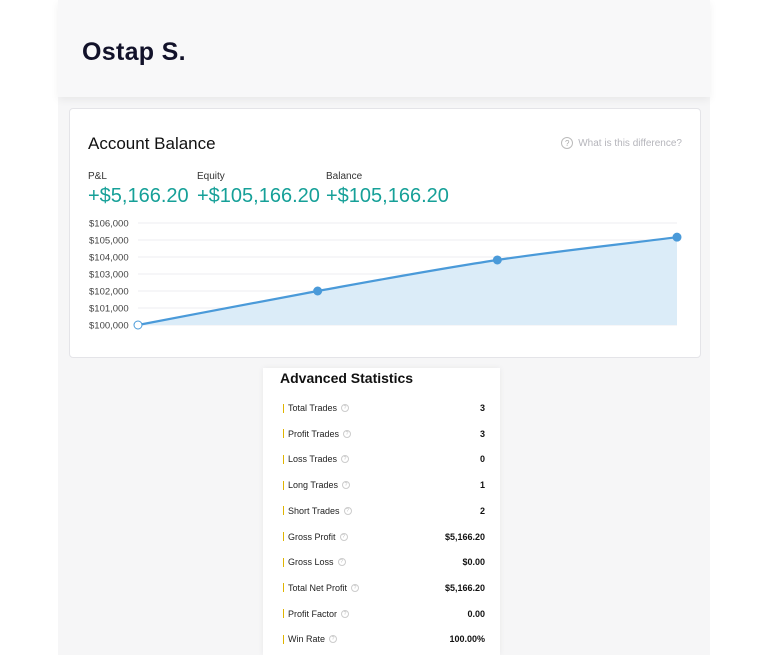  Describe the element at coordinates (473, 562) in the screenshot. I see `stat-value: $0.00` at that location.